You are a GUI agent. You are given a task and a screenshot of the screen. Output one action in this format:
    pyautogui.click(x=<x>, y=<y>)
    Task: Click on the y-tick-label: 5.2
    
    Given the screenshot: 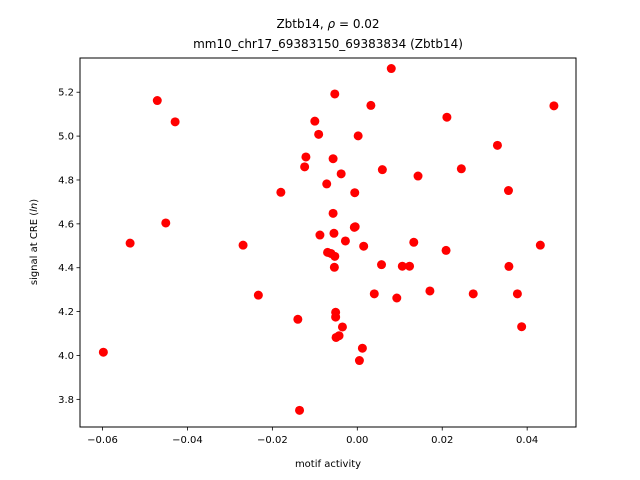 What is the action you would take?
    pyautogui.click(x=66, y=93)
    